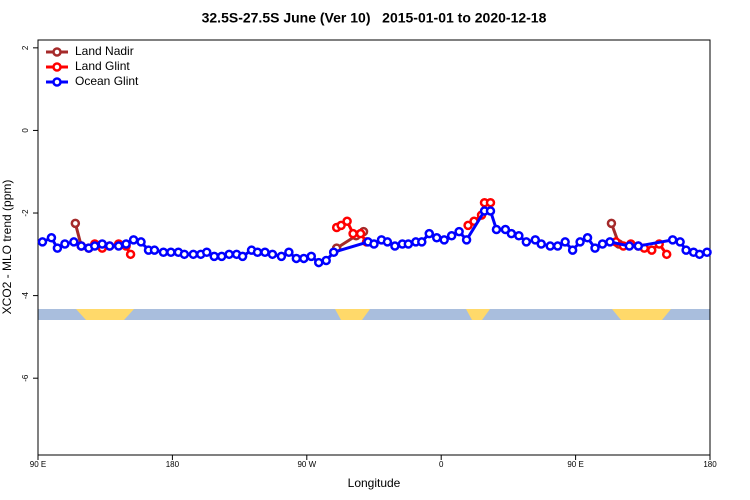  I want to click on y-tick-label: -4, so click(25, 296).